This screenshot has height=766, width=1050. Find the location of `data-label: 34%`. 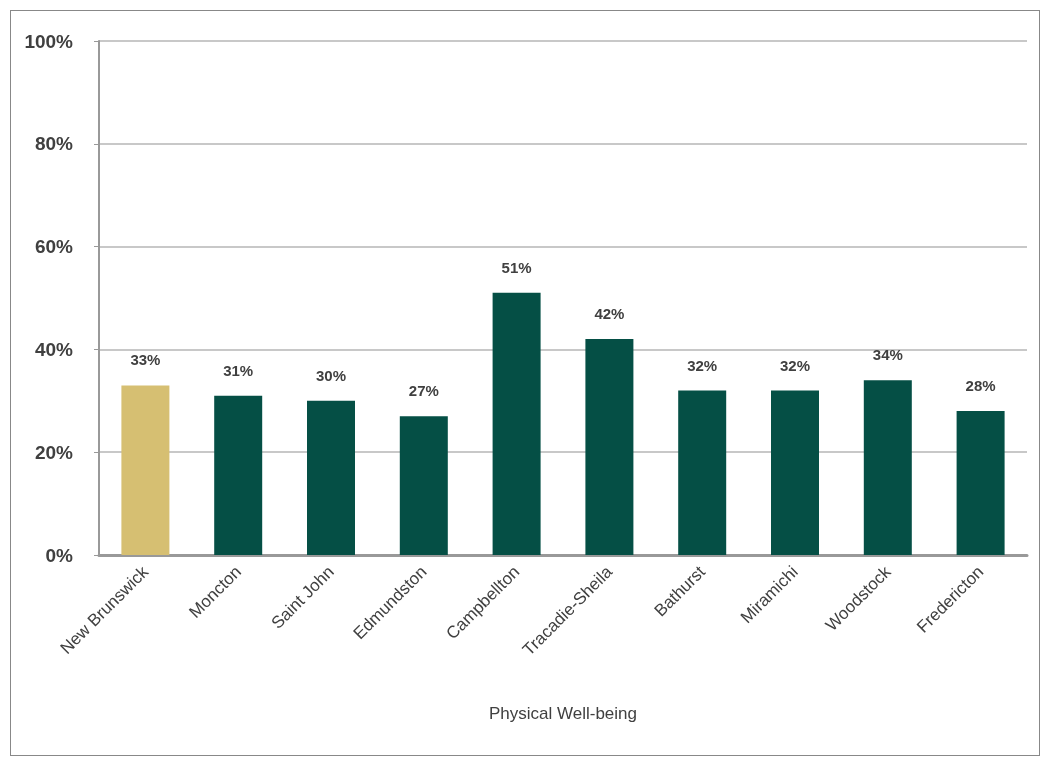

data-label: 34% is located at coordinates (887, 355).